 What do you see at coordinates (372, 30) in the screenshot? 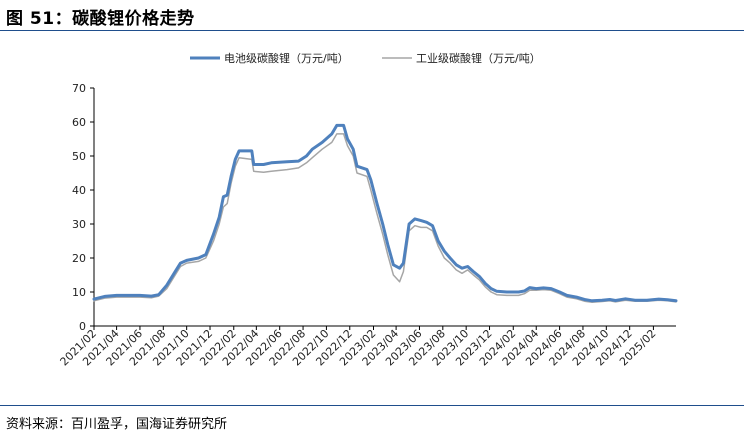
I see `title-rule` at bounding box center [372, 30].